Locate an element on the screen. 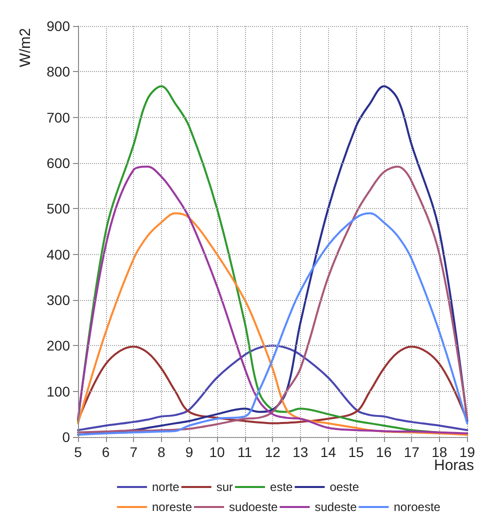 Image resolution: width=486 pixels, height=524 pixels. legend-label: norte is located at coordinates (166, 487).